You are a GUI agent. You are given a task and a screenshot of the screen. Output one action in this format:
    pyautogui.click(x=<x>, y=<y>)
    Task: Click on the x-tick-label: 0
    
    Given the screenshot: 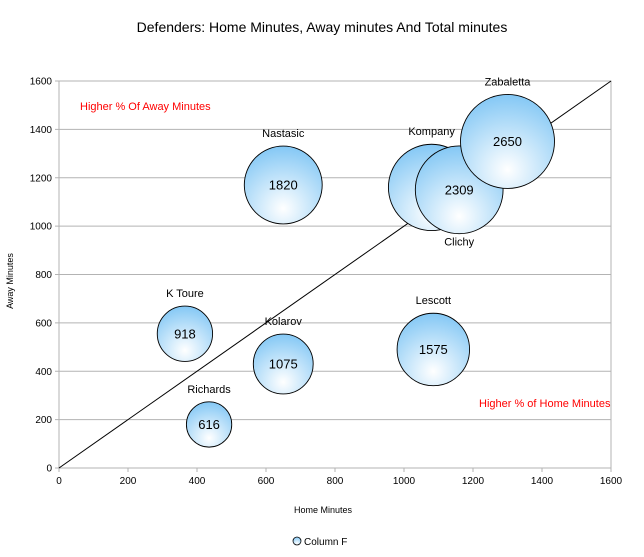 What is the action you would take?
    pyautogui.click(x=59, y=481)
    